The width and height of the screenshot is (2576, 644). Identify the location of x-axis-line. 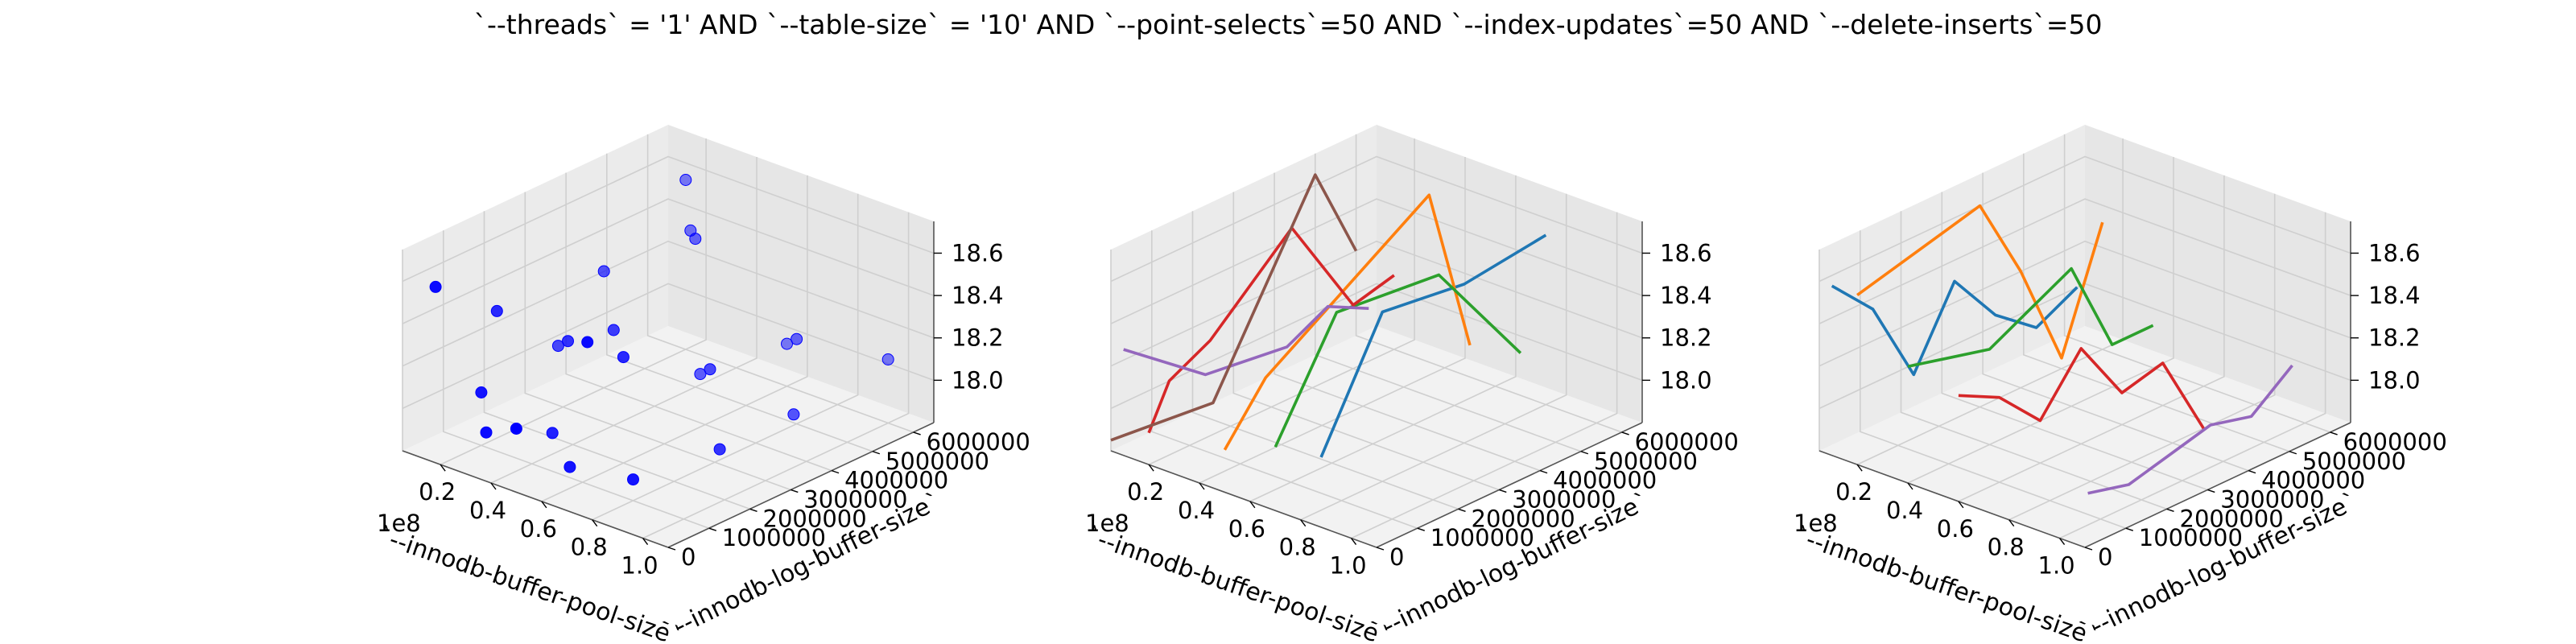
(535, 499).